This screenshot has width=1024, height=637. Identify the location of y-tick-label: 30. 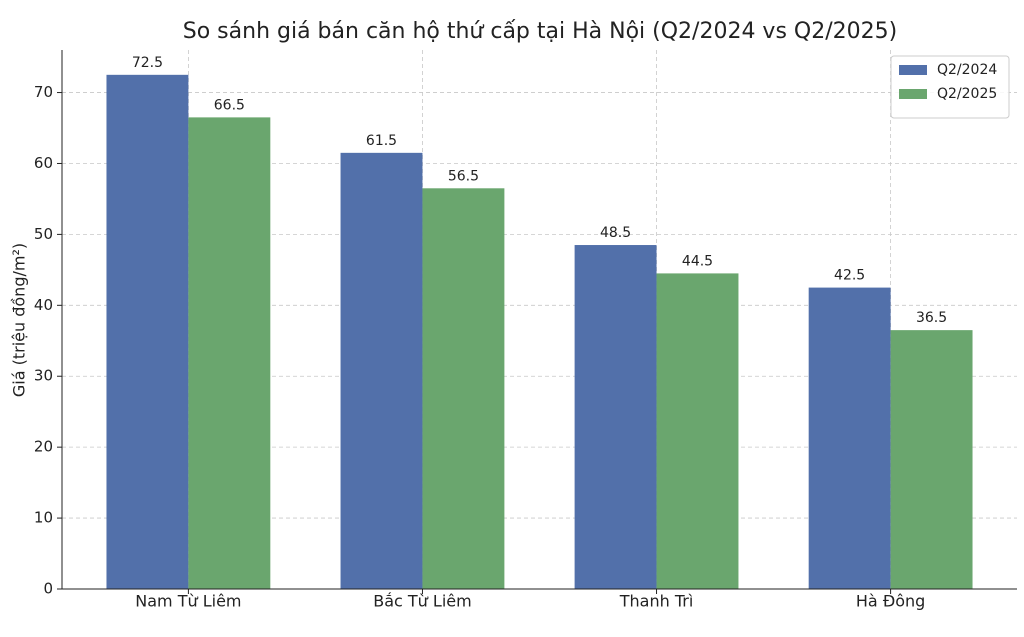
(43, 376).